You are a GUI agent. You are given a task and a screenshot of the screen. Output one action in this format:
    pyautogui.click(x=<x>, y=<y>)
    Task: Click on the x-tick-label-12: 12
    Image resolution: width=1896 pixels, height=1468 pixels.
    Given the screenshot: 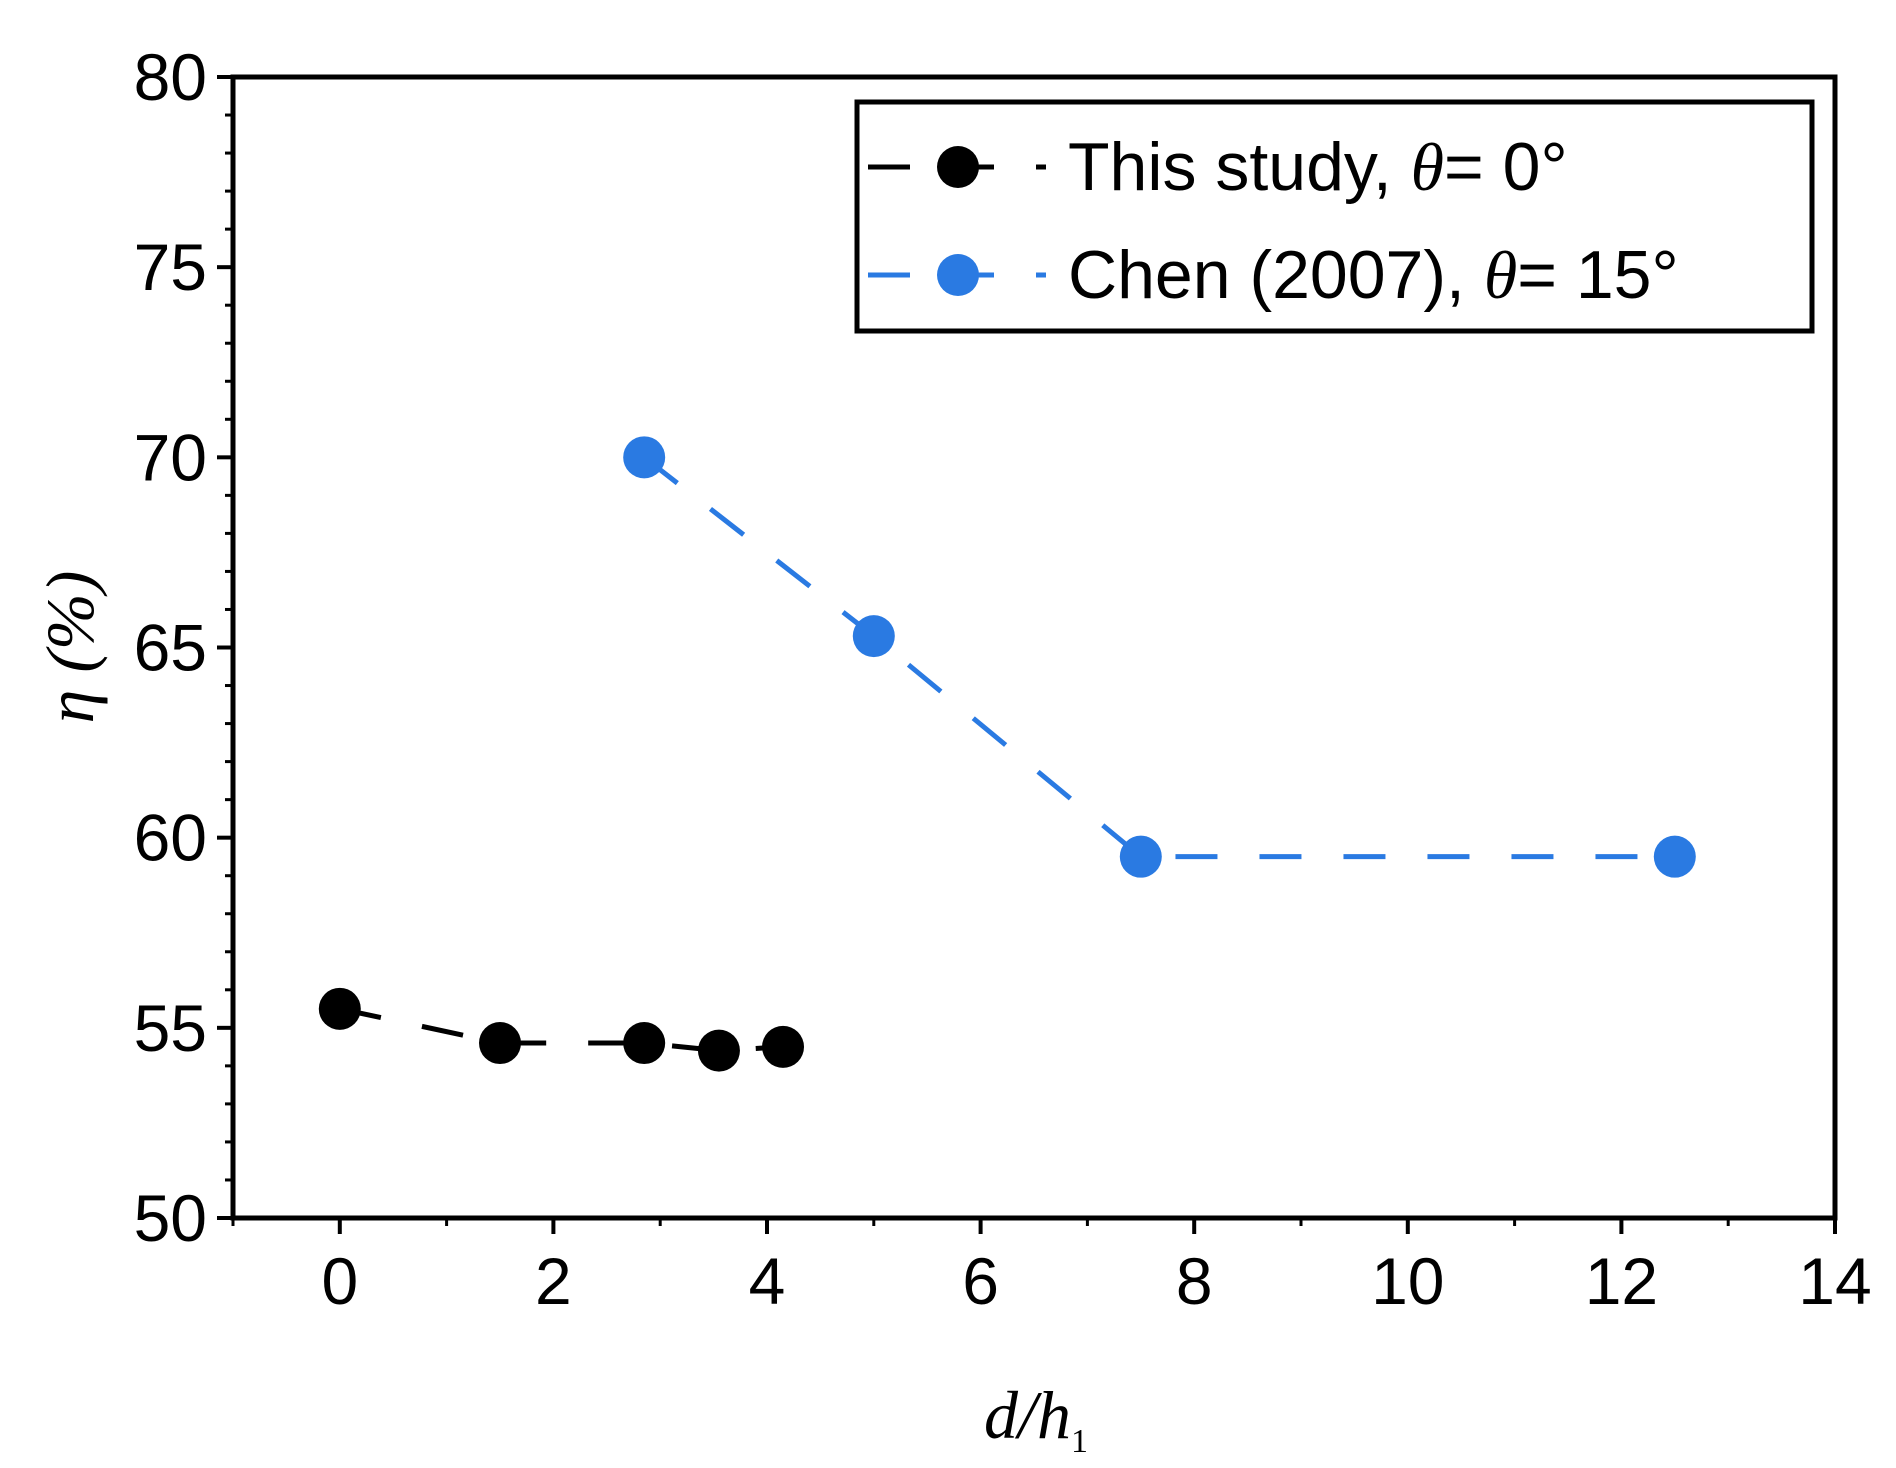 What is the action you would take?
    pyautogui.click(x=1621, y=1281)
    